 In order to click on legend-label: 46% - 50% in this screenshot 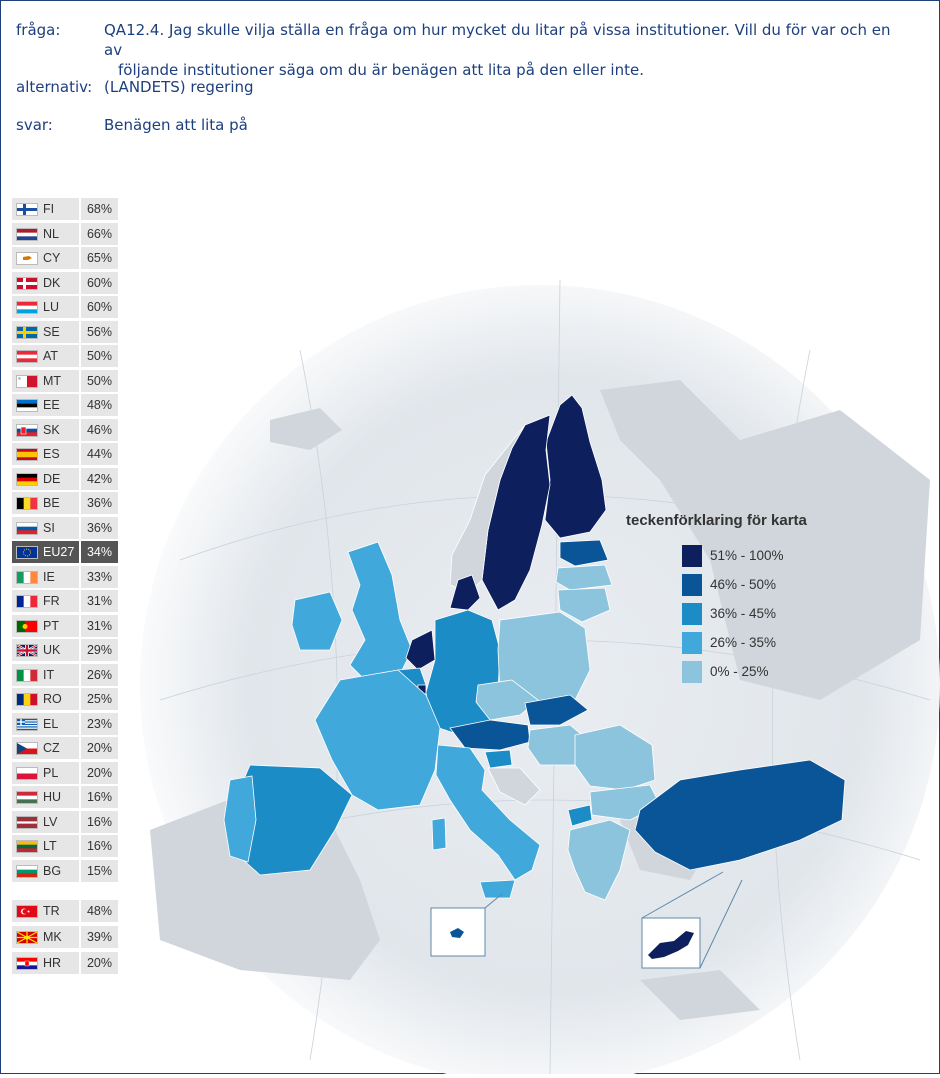, I will do `click(743, 584)`.